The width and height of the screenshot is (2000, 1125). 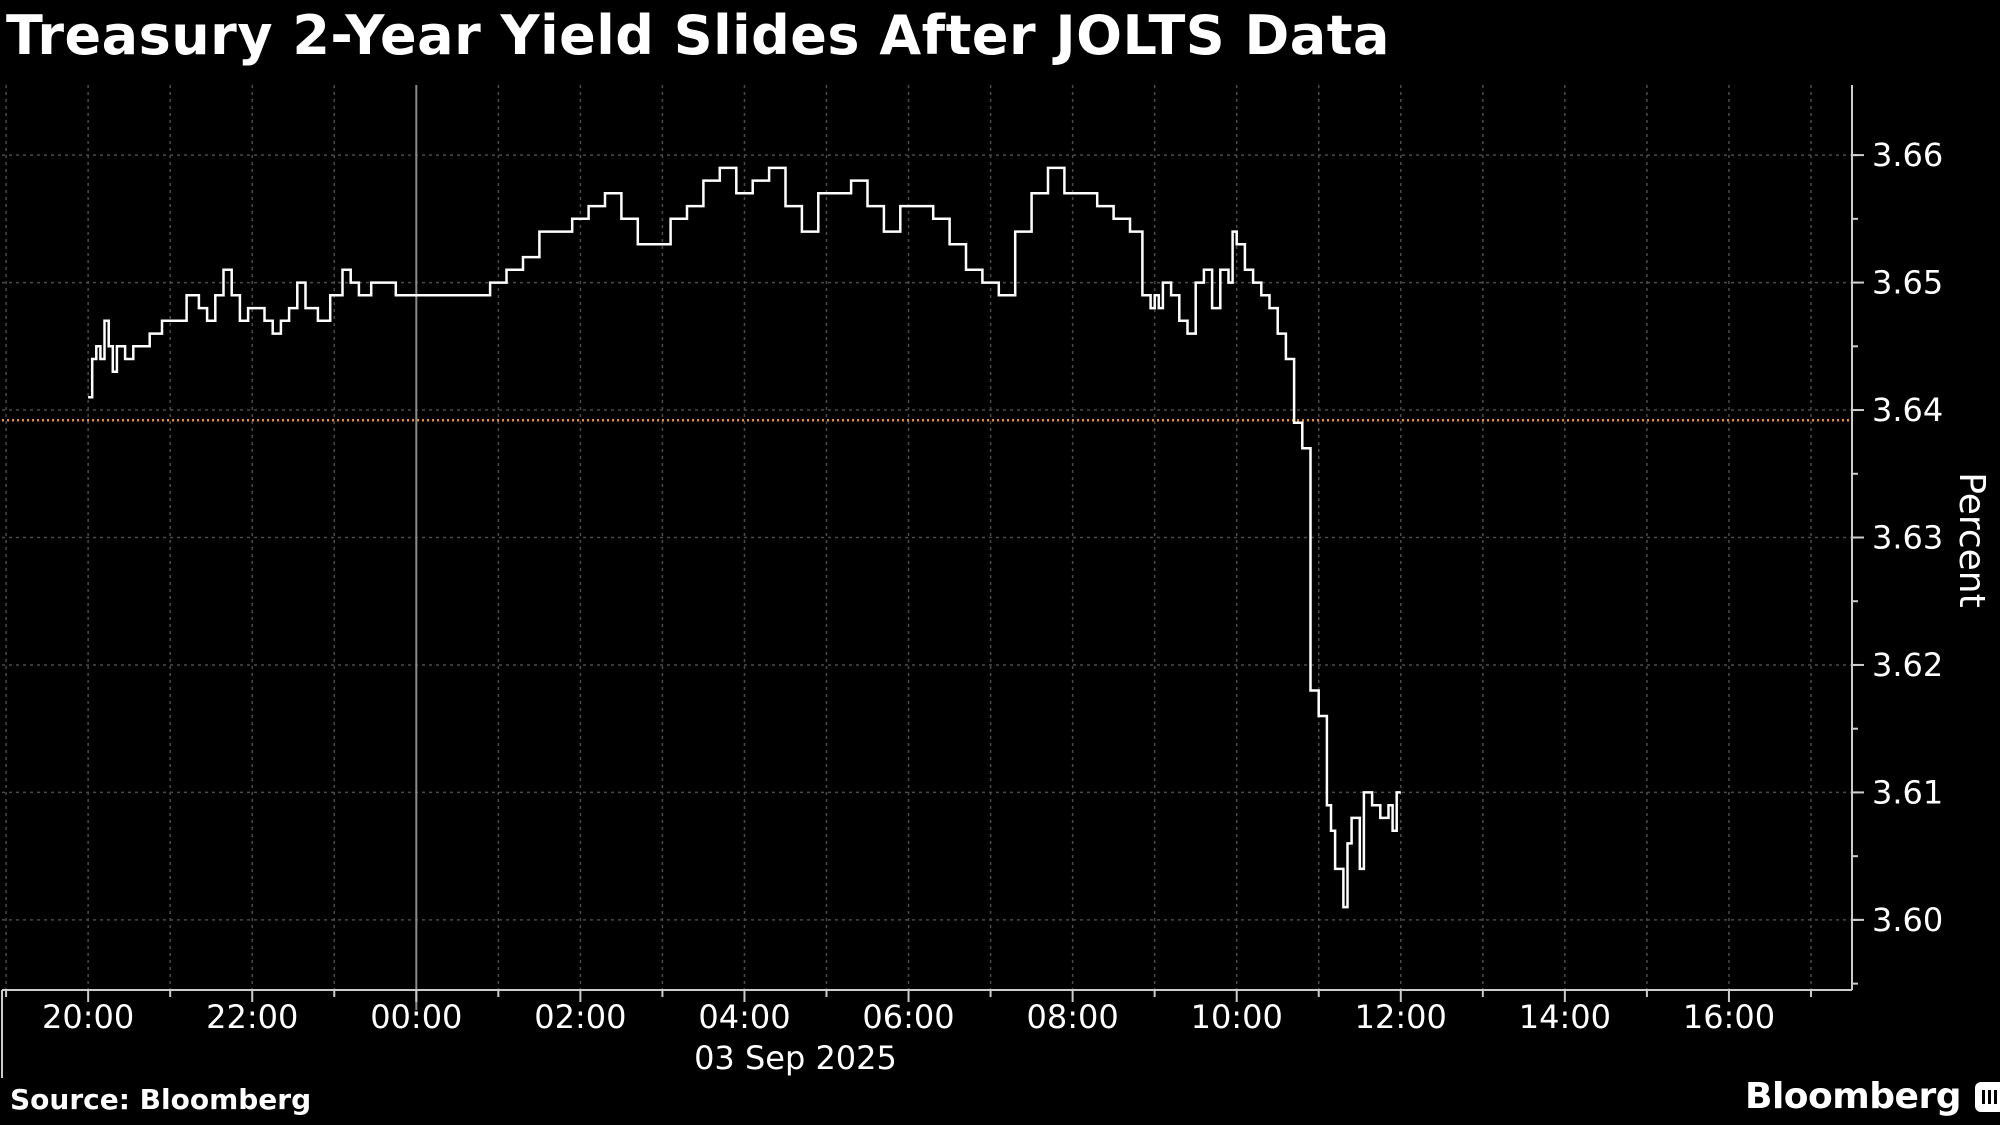 I want to click on x-tick-label: 20:00, so click(x=88, y=1017).